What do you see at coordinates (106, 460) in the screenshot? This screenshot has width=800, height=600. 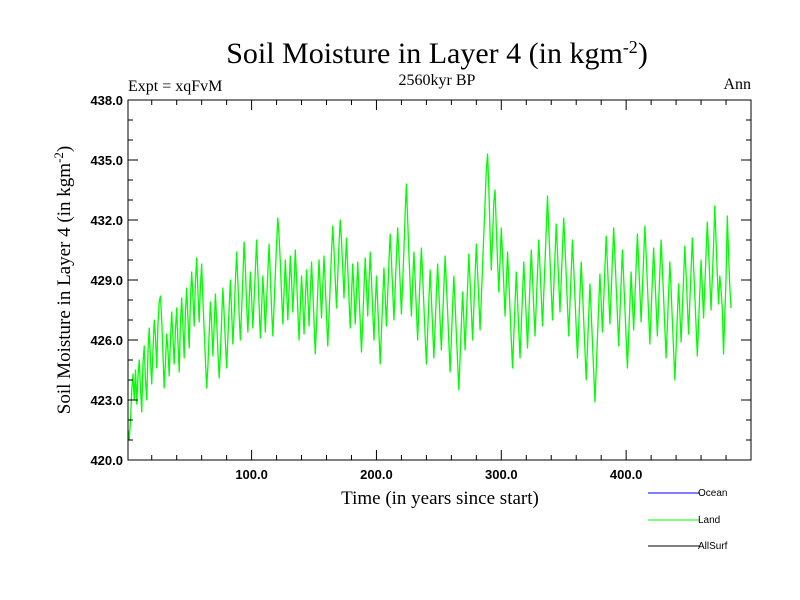 I see `y-tick-label: 420.0` at bounding box center [106, 460].